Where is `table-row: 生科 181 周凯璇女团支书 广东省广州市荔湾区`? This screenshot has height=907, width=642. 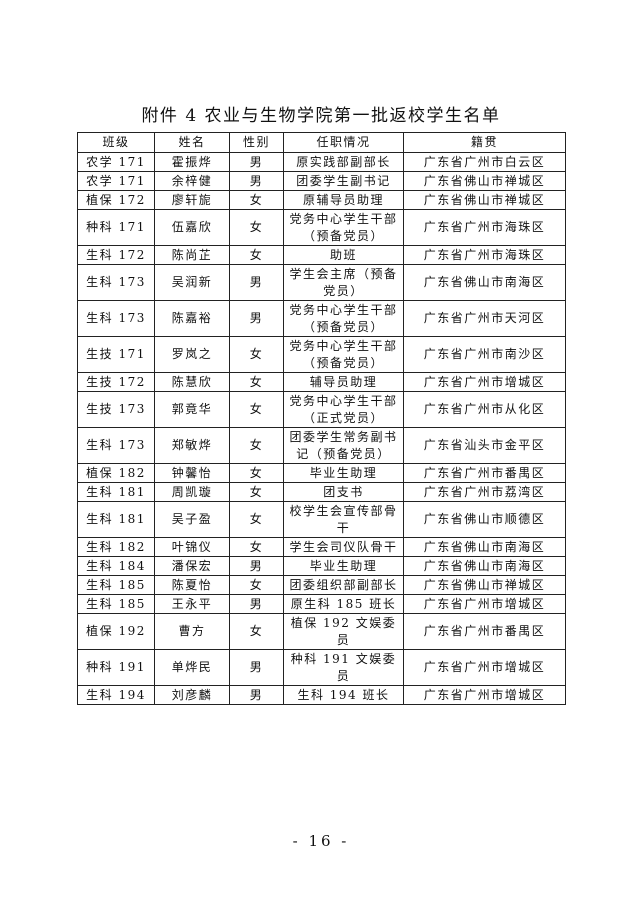 table-row: 生科 181 周凯璇女团支书 广东省广州市荔湾区 is located at coordinates (321, 492).